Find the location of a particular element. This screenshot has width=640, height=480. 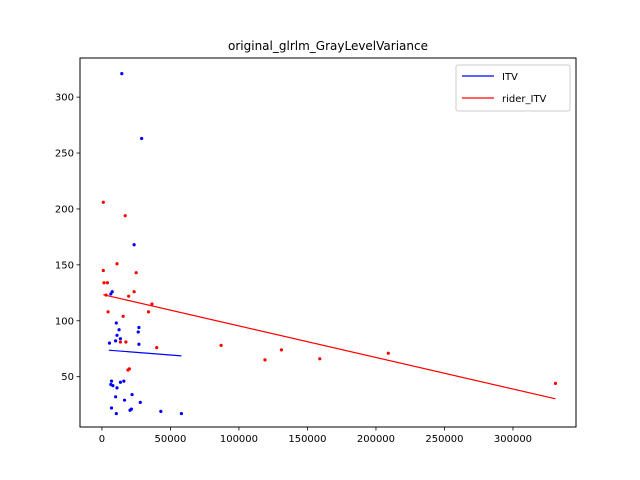

x-tick-label: 250000 is located at coordinates (444, 439).